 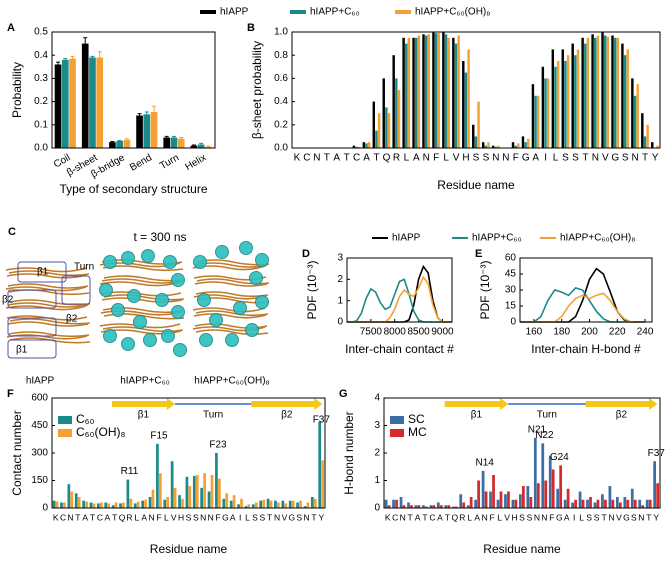 What do you see at coordinates (145, 381) in the screenshot?
I see `caption: hIAPP+C₆₀` at bounding box center [145, 381].